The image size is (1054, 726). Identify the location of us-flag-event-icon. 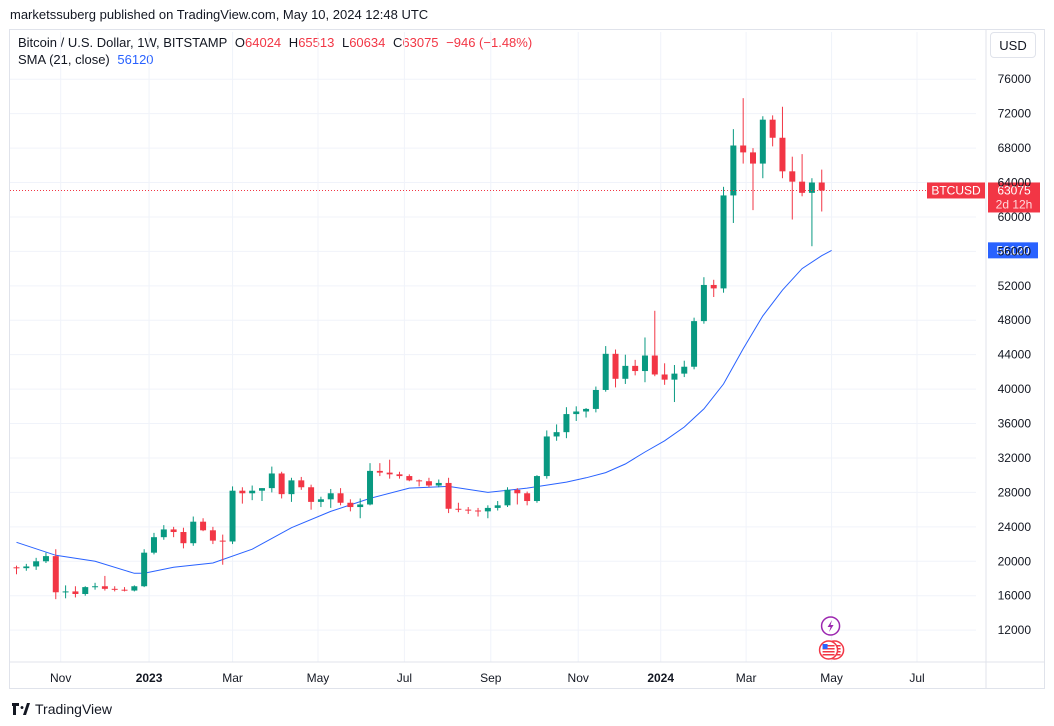
(831, 650).